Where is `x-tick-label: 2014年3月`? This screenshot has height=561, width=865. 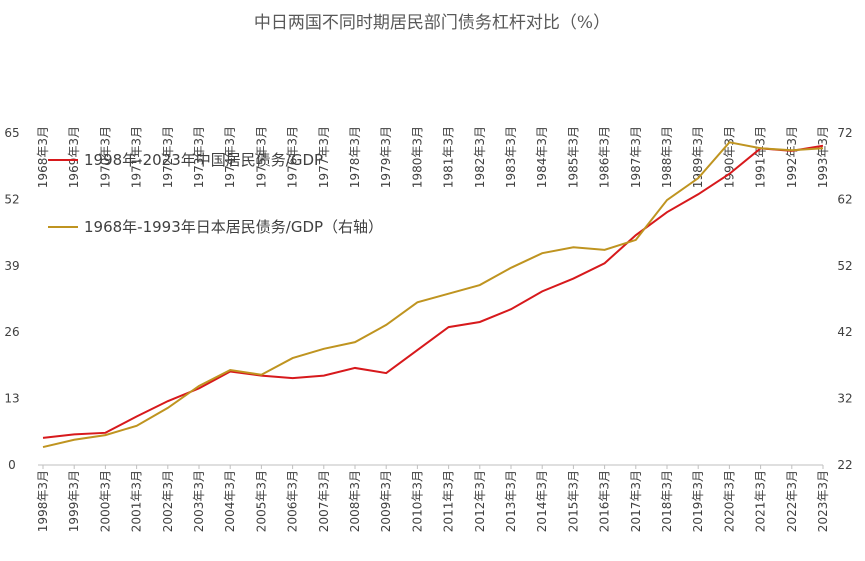
x-tick-label: 2014年3月 is located at coordinates (542, 501).